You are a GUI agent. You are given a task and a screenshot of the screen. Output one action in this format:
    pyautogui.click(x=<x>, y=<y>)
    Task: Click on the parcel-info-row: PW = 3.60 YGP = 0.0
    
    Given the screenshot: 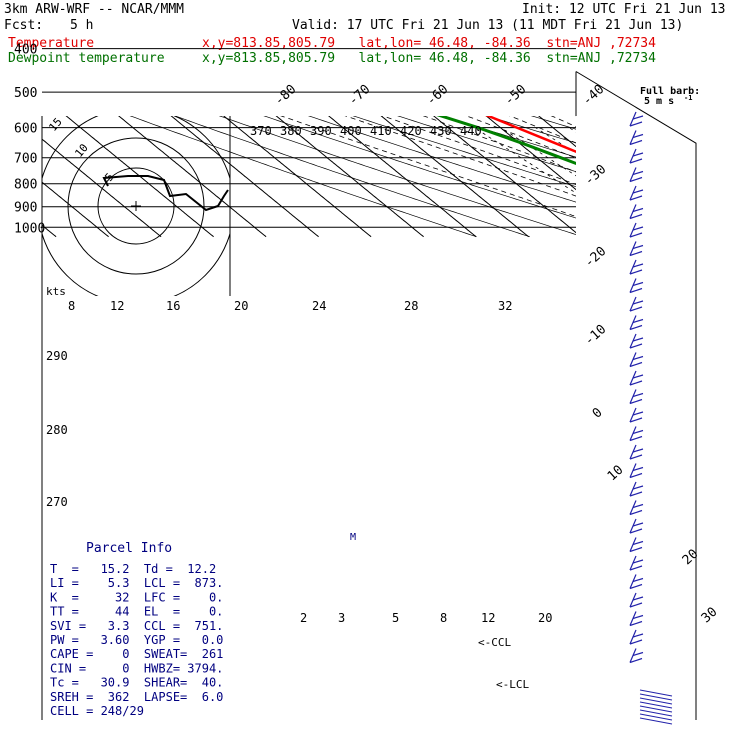 What is the action you would take?
    pyautogui.click(x=136, y=640)
    